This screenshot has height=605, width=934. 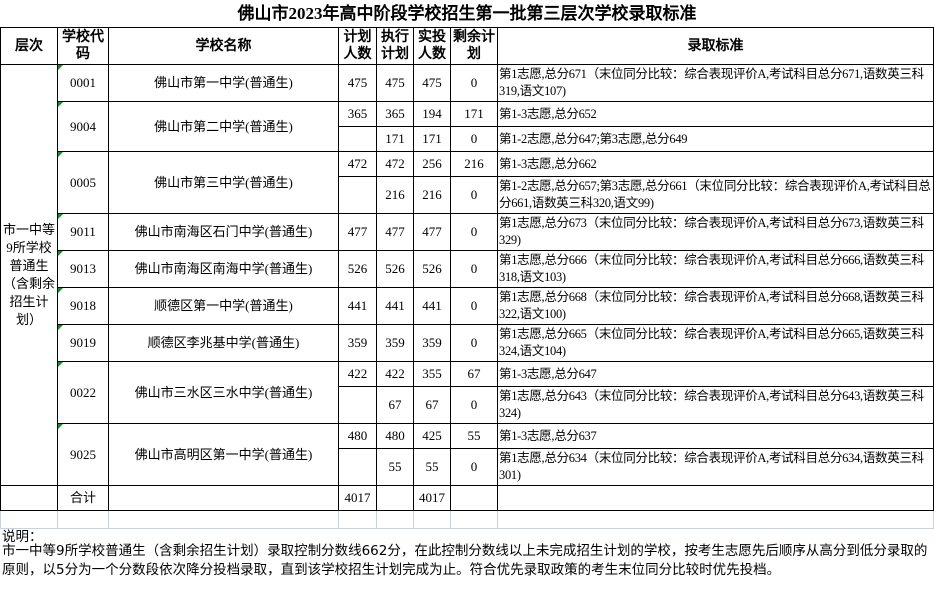 I want to click on header-exec: 执行计划, so click(x=395, y=46).